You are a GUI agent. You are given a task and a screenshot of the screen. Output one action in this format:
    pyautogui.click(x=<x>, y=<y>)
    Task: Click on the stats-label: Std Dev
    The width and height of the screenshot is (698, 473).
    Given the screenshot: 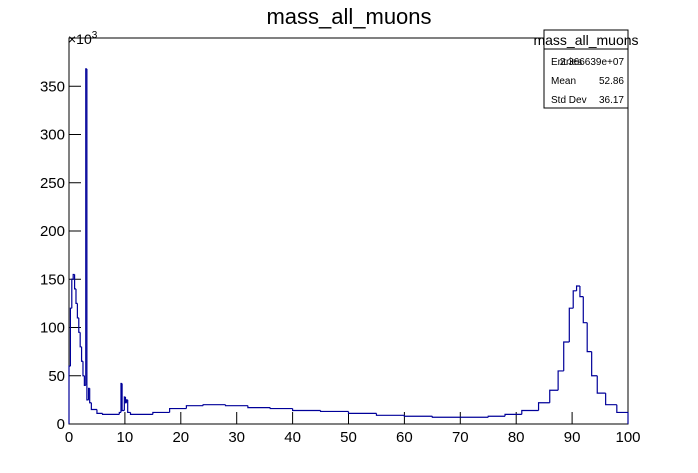 What is the action you would take?
    pyautogui.click(x=569, y=100)
    